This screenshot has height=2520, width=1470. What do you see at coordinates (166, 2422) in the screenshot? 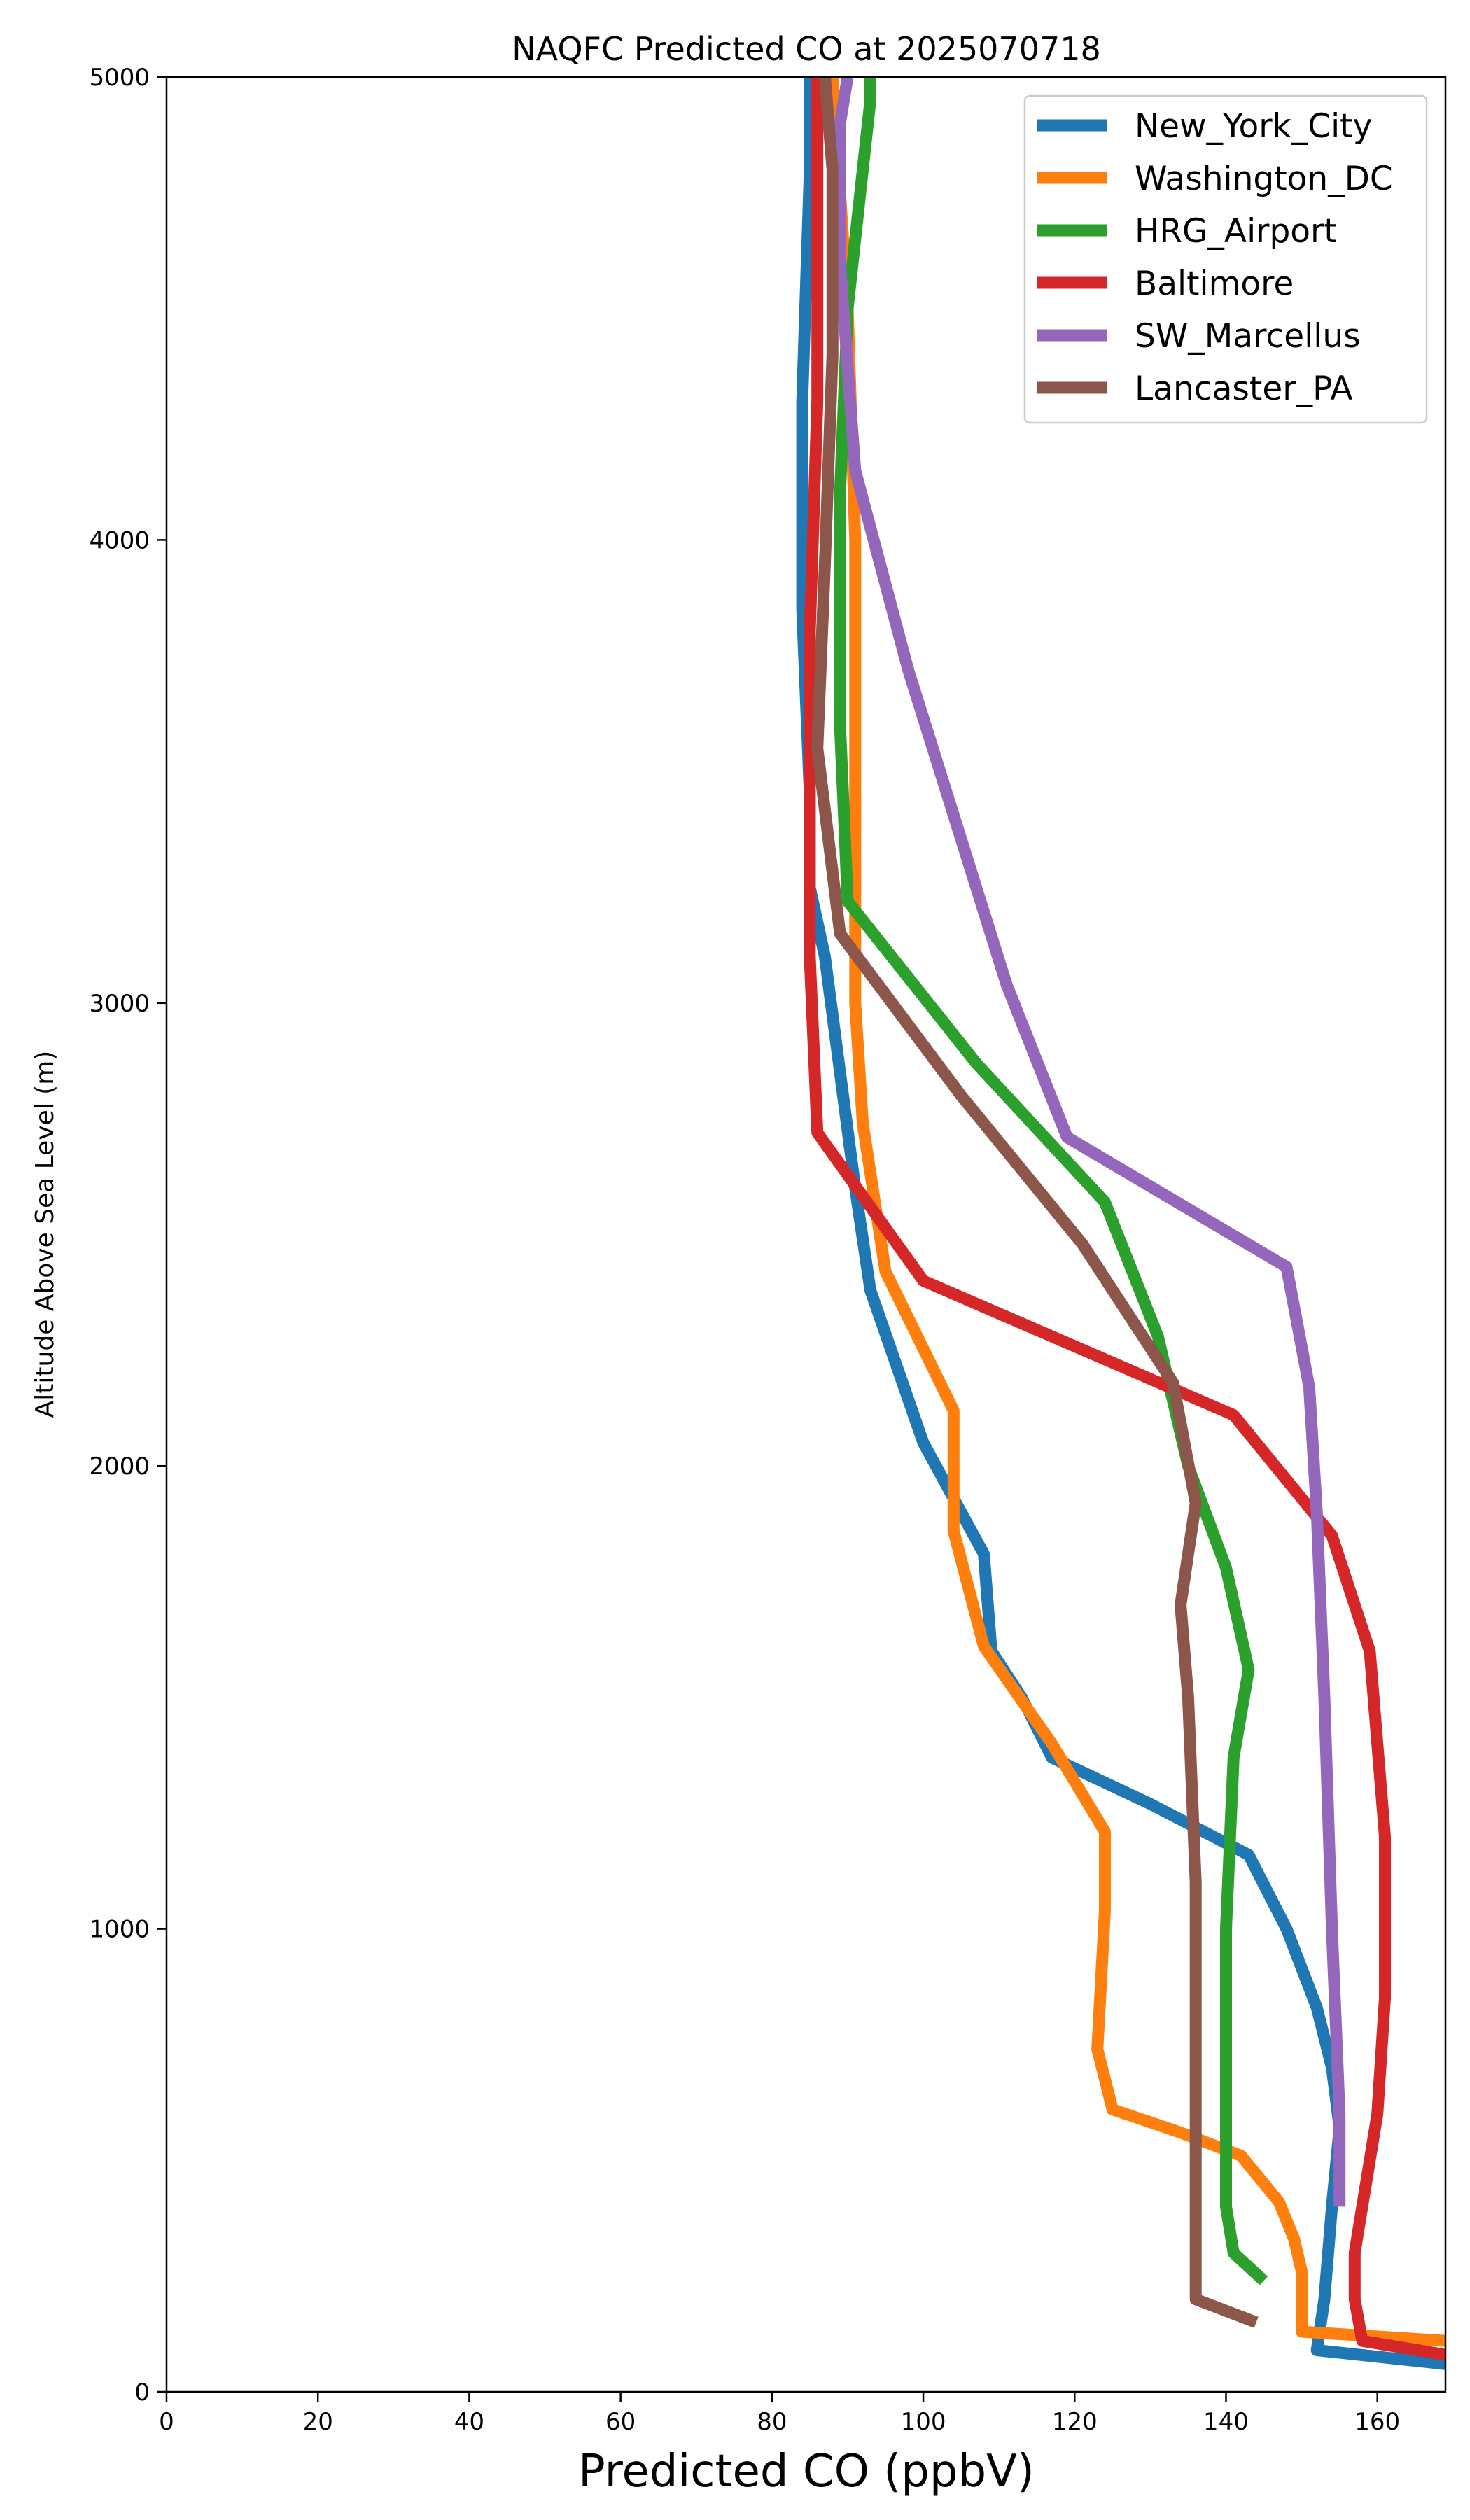
I see `x-tick-label: 0` at bounding box center [166, 2422].